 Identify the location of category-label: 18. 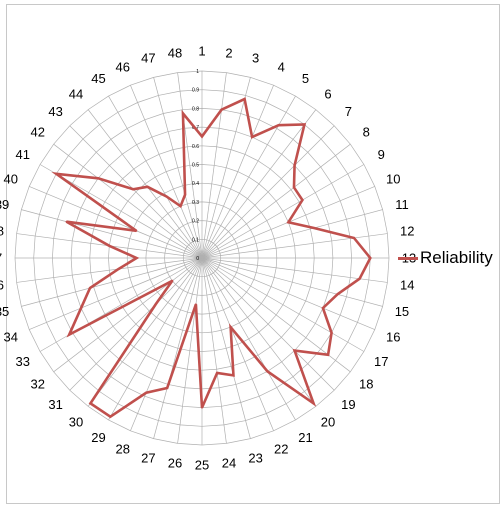
(366, 384).